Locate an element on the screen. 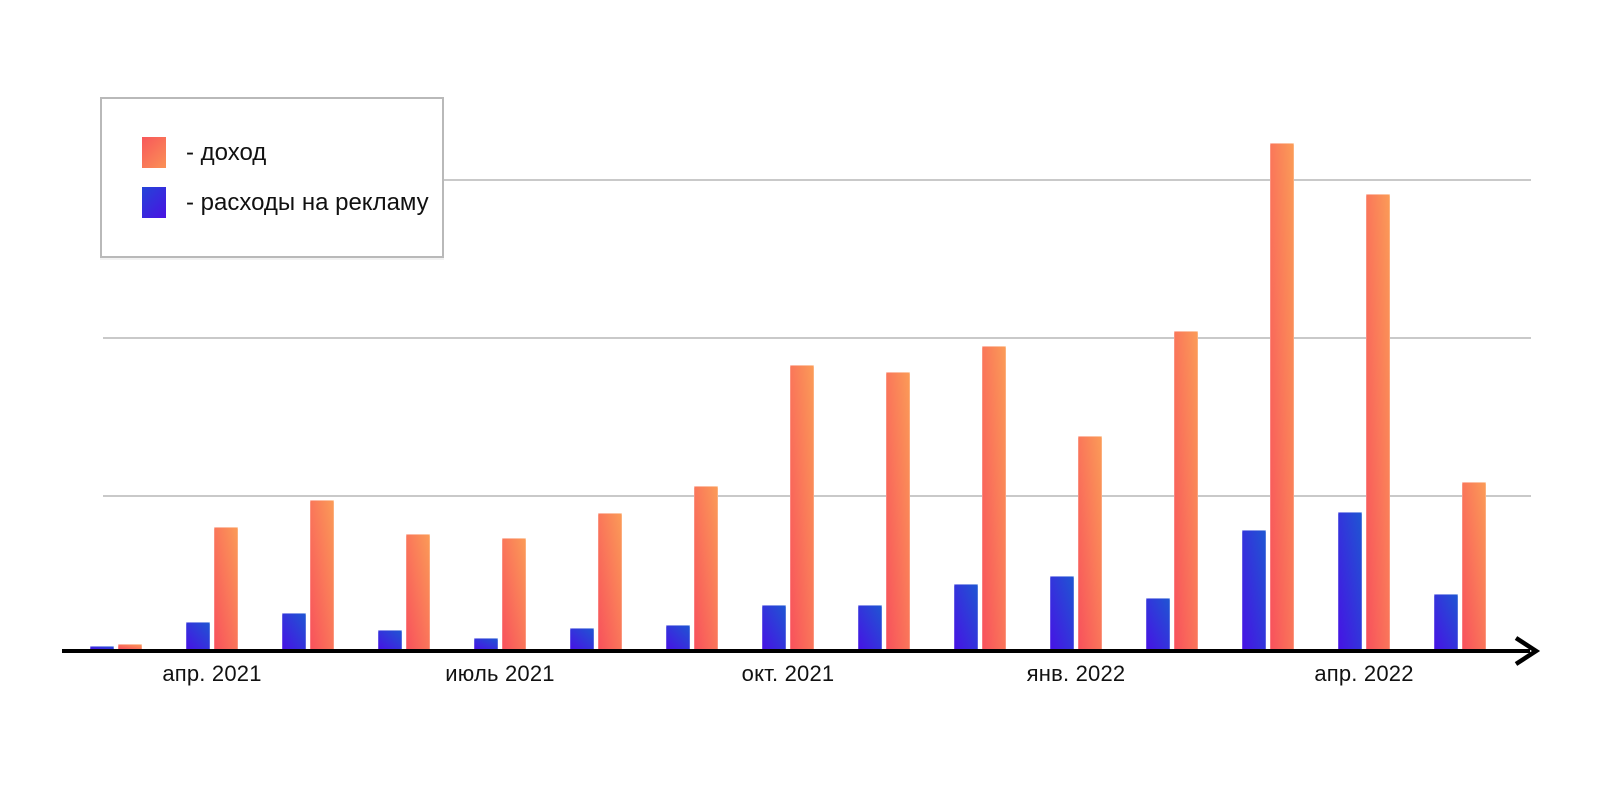  income-swatch is located at coordinates (154, 152).